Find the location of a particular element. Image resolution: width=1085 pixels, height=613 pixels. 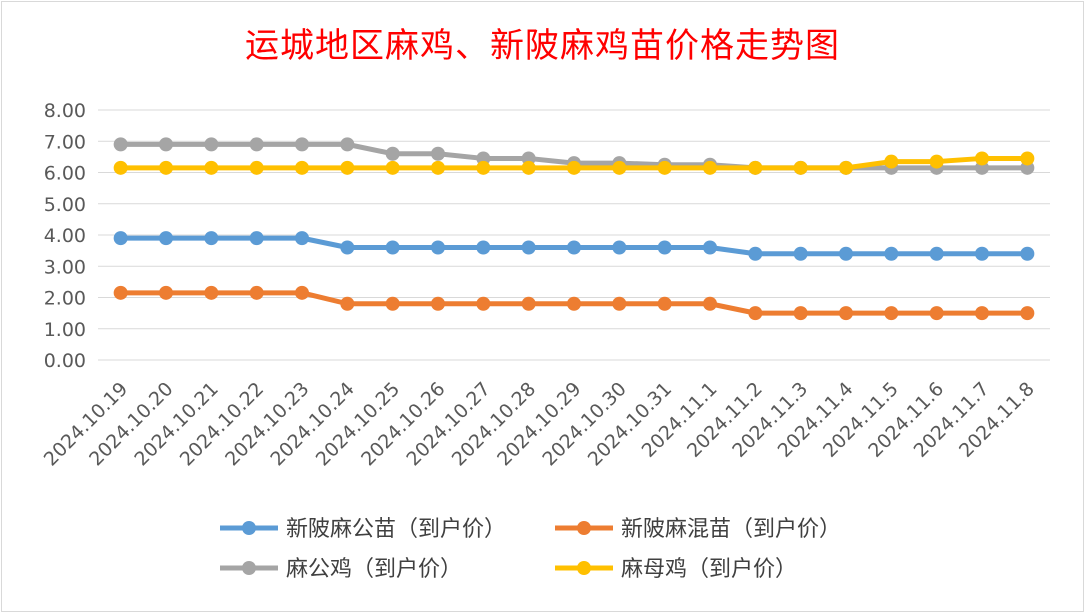

y-tick-label: 1.00 is located at coordinates (65, 330).